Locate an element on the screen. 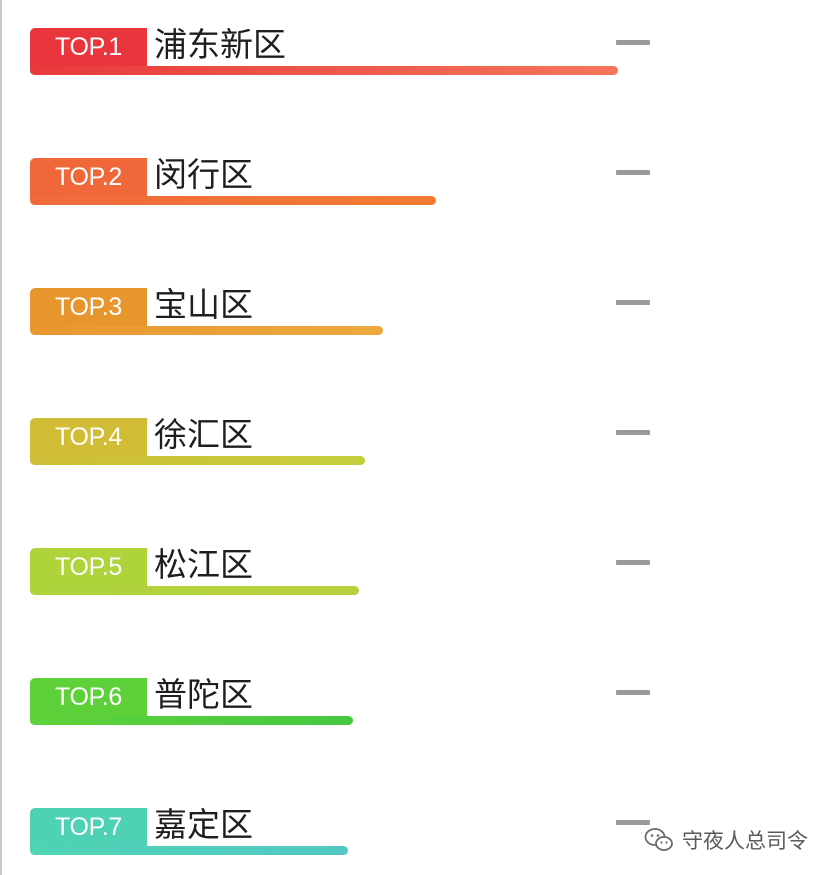 The height and width of the screenshot is (875, 830). rank-badge: TOP.2 is located at coordinates (88, 177).